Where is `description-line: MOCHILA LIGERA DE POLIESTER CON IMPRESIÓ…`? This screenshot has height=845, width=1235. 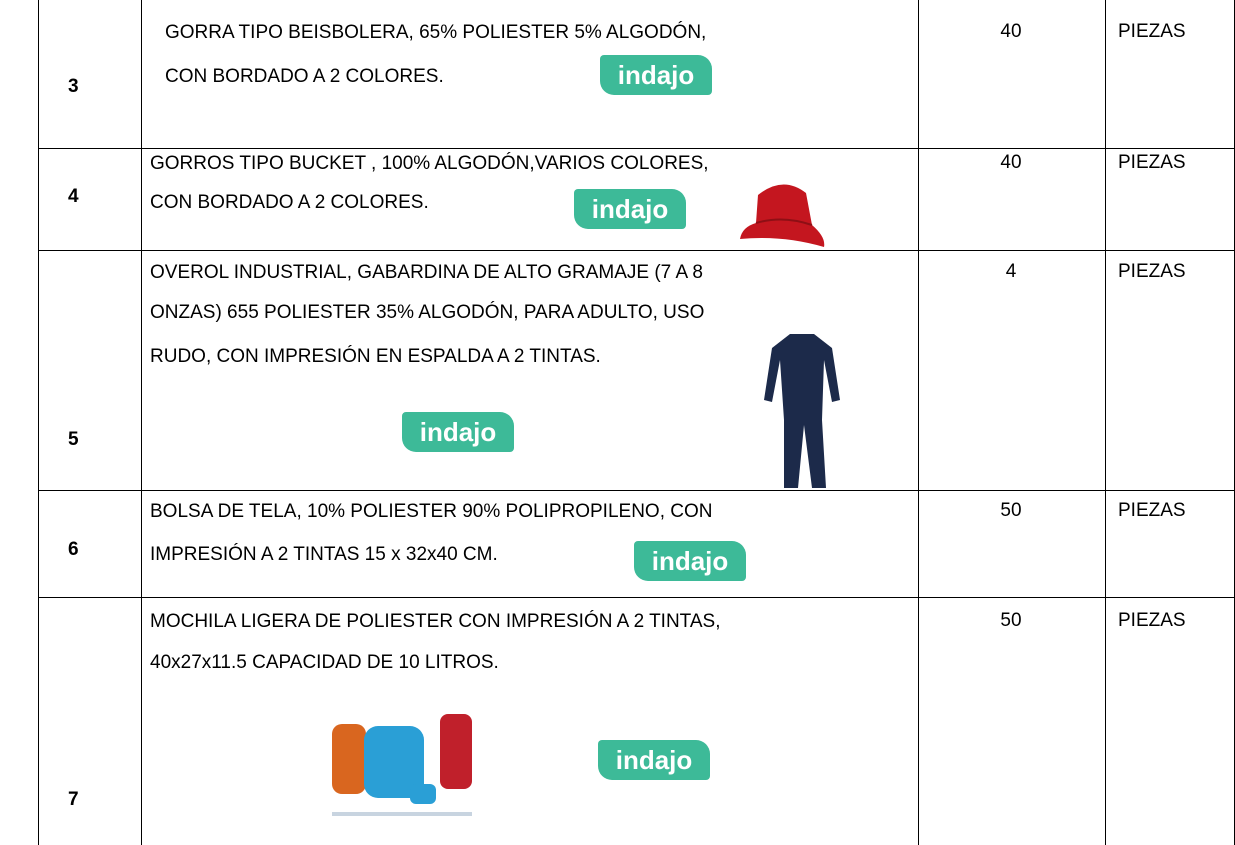
description-line: MOCHILA LIGERA DE POLIESTER CON IMPRESIÓ… is located at coordinates (435, 621).